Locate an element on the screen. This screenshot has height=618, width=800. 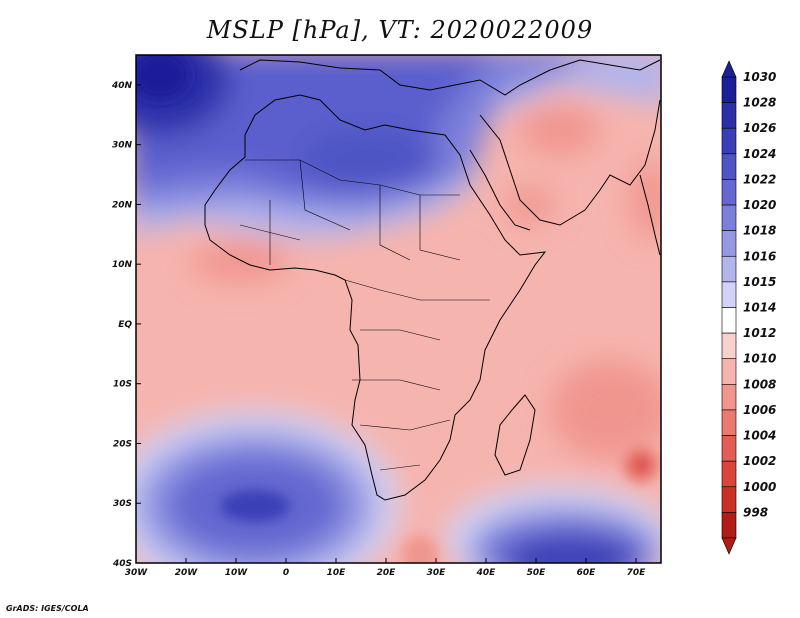
colorbar-label: 1020 is located at coordinates (759, 205).